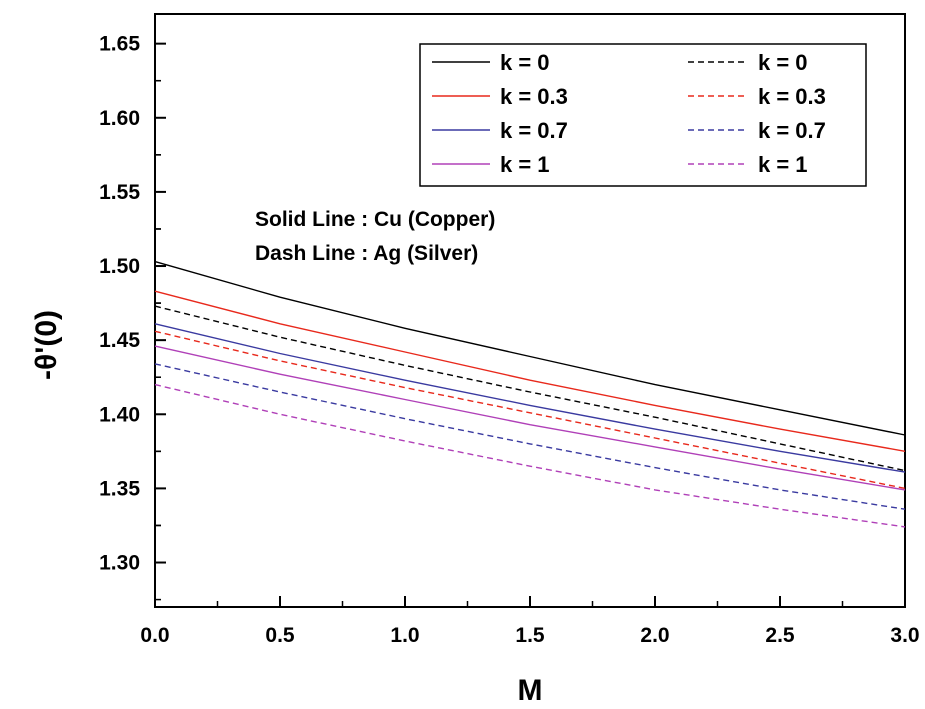  I want to click on x-tick-label: 1.0, so click(404, 635).